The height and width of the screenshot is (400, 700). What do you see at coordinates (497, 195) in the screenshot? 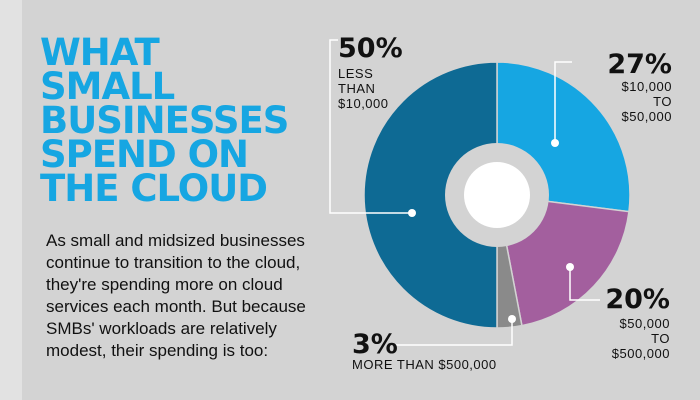
I see `donut-center-hole` at bounding box center [497, 195].